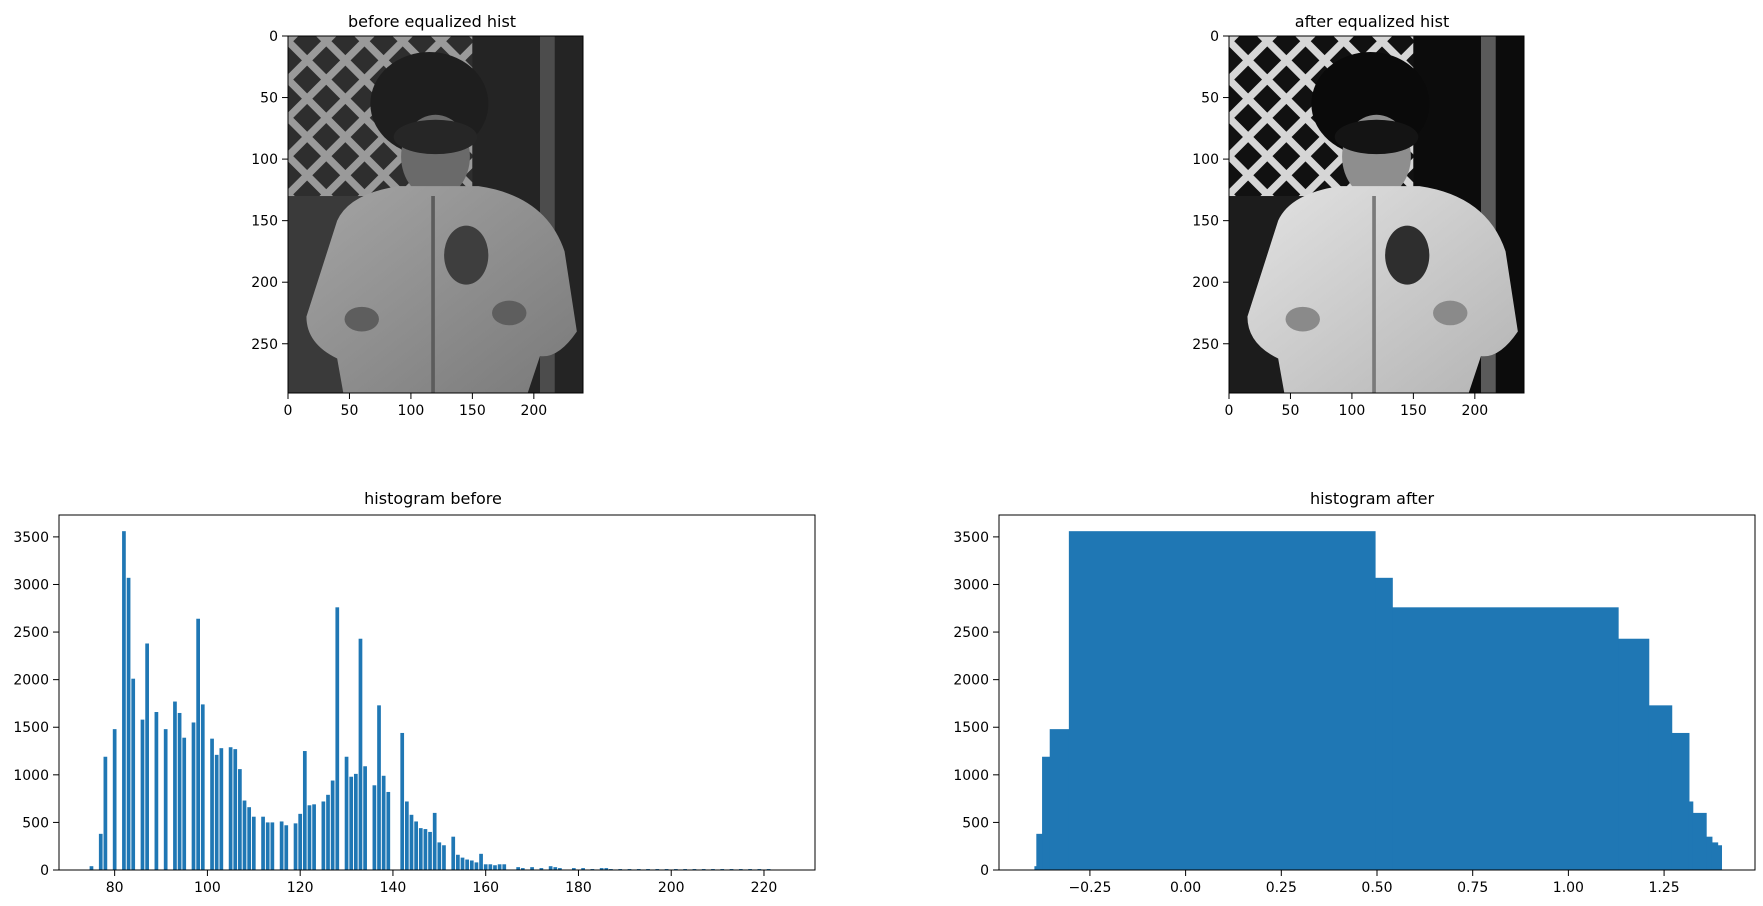 The image size is (1763, 906). Describe the element at coordinates (1214, 37) in the screenshot. I see `after-image-ytick-label: 0` at that location.